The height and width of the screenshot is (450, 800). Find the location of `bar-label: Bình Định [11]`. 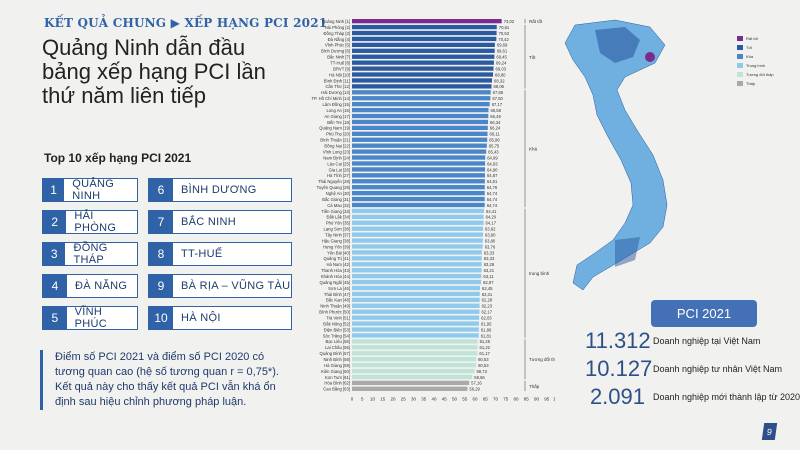

bar-label: Bình Định [11] is located at coordinates (337, 80).